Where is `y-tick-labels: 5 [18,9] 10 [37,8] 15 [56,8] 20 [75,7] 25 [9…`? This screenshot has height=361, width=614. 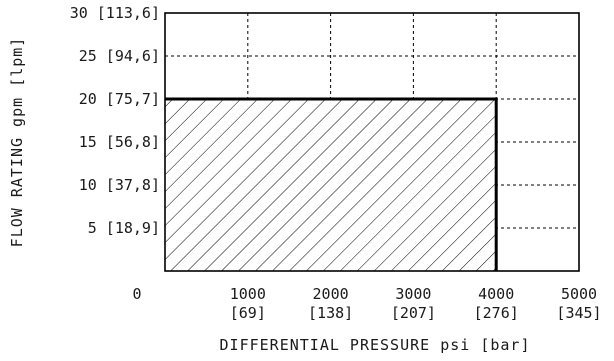 y-tick-labels: 5 [18,9] 10 [37,8] 15 [56,8] 20 [75,7] 25 [9… is located at coordinates (115, 120).